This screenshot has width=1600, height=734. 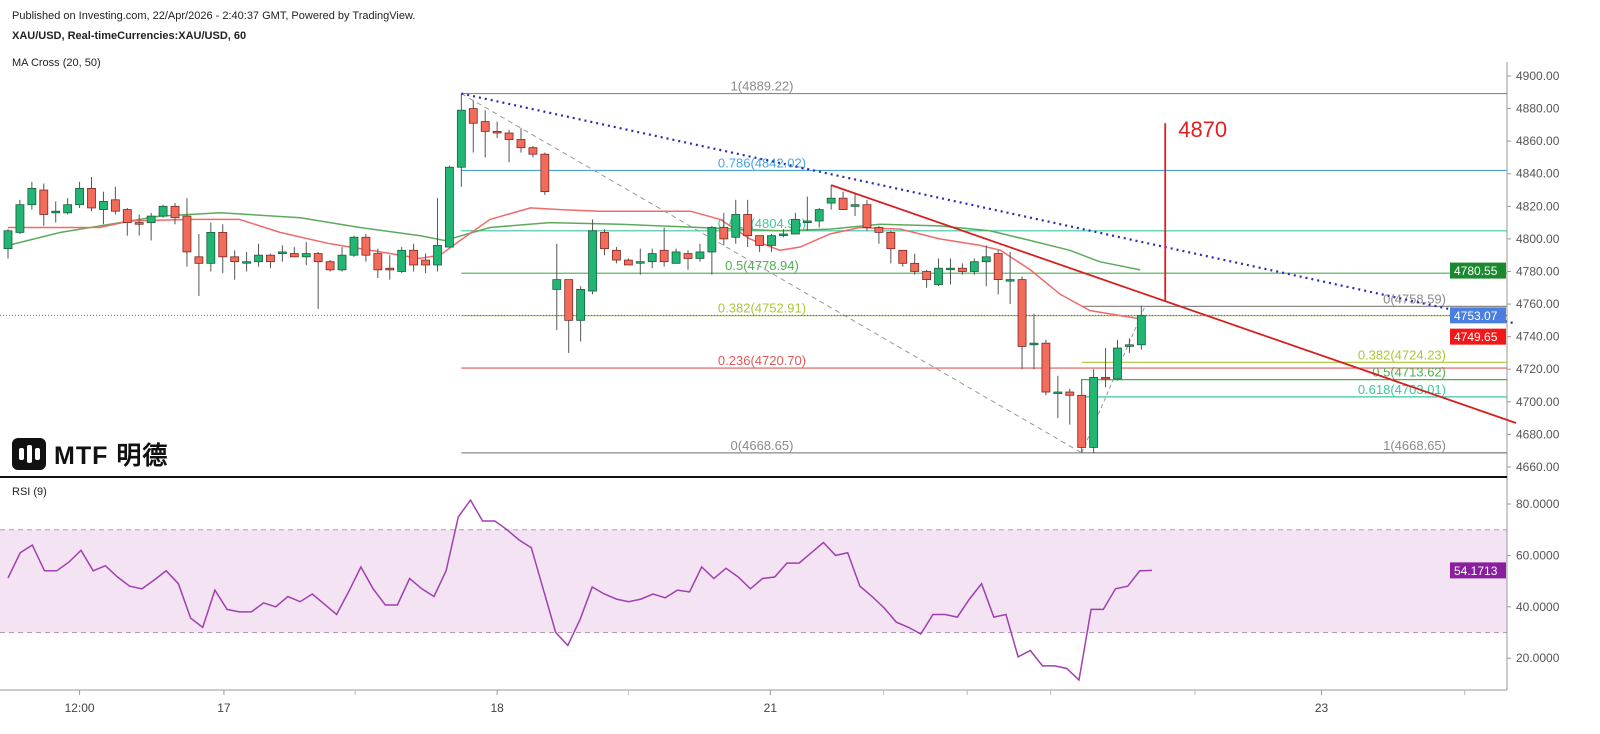 What do you see at coordinates (1538, 555) in the screenshot?
I see `rsi-y-tick-label: 60.0000` at bounding box center [1538, 555].